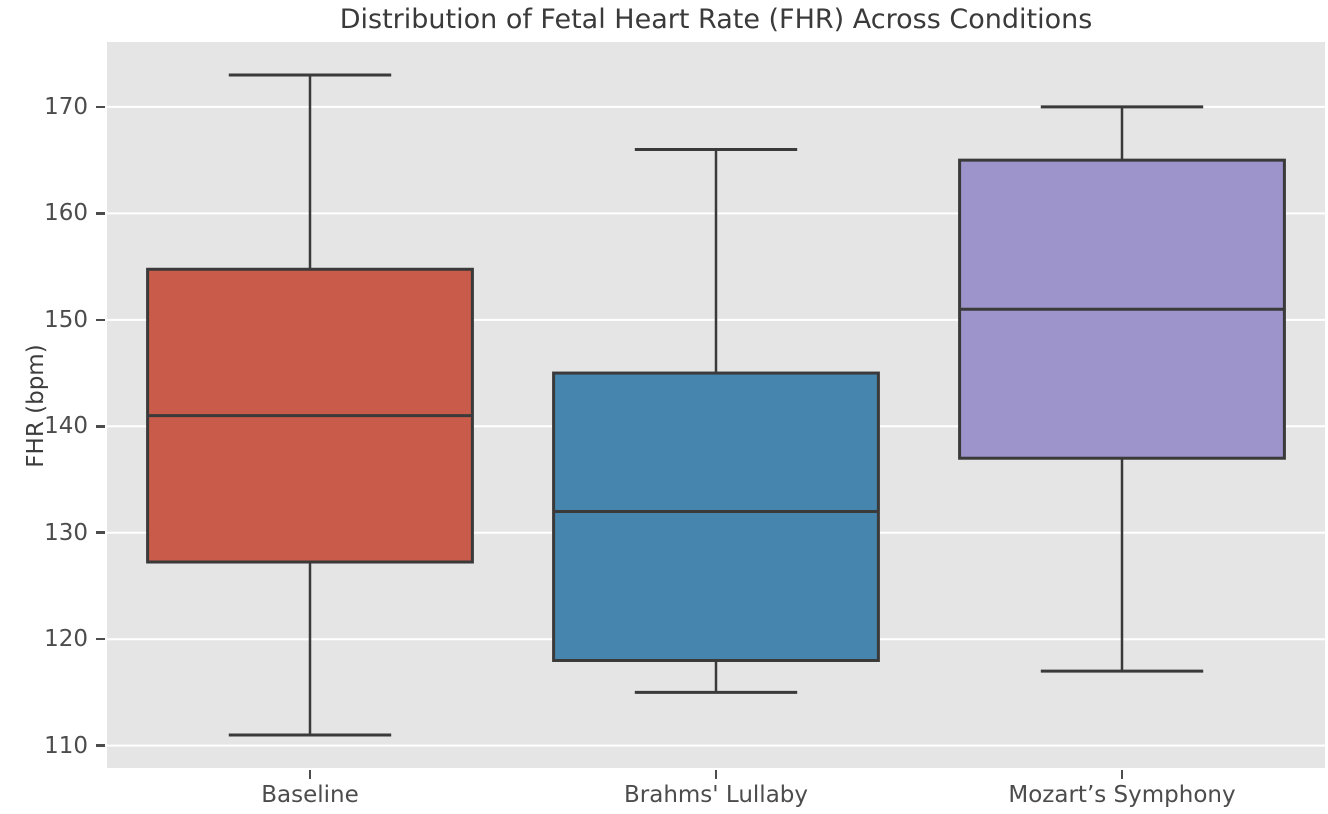  I want to click on y-tick-label: 120, so click(66, 639).